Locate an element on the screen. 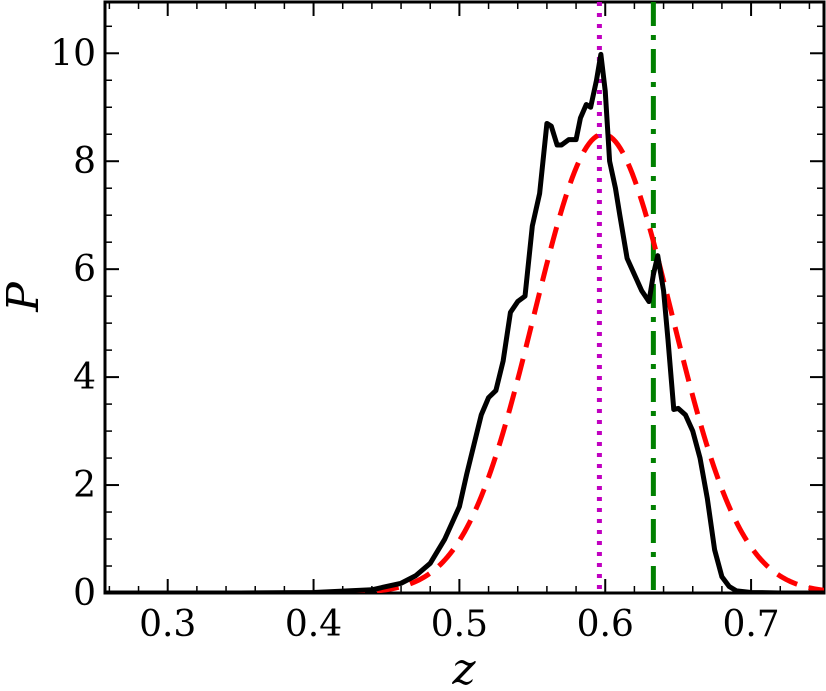  x-tick-label: 0.4 is located at coordinates (313, 624).